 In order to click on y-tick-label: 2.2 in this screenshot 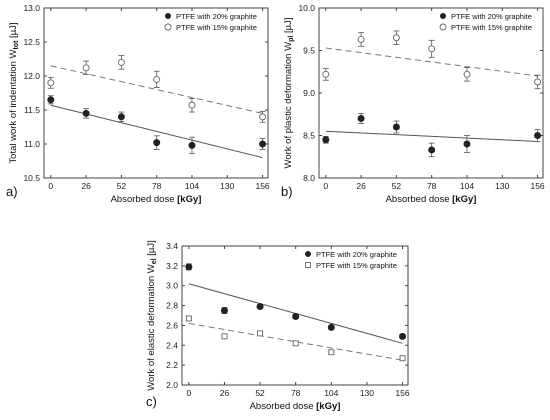, I will do `click(172, 365)`.